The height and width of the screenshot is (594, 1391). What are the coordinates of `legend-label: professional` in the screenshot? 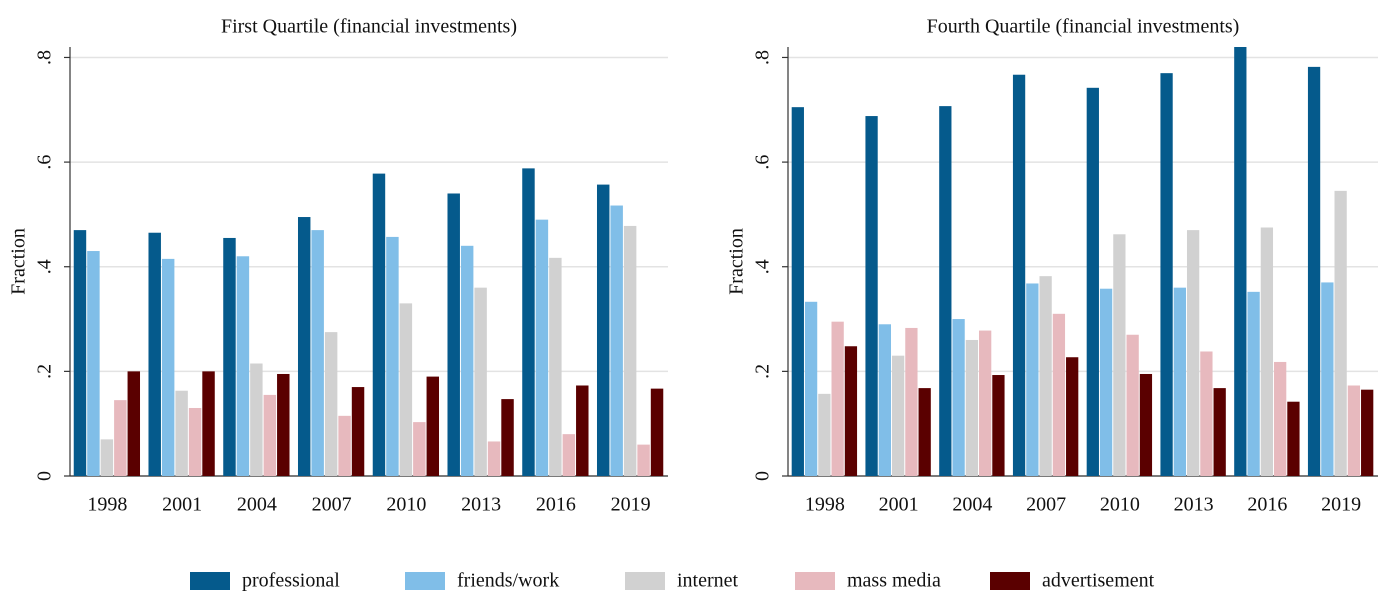 It's located at (291, 581).